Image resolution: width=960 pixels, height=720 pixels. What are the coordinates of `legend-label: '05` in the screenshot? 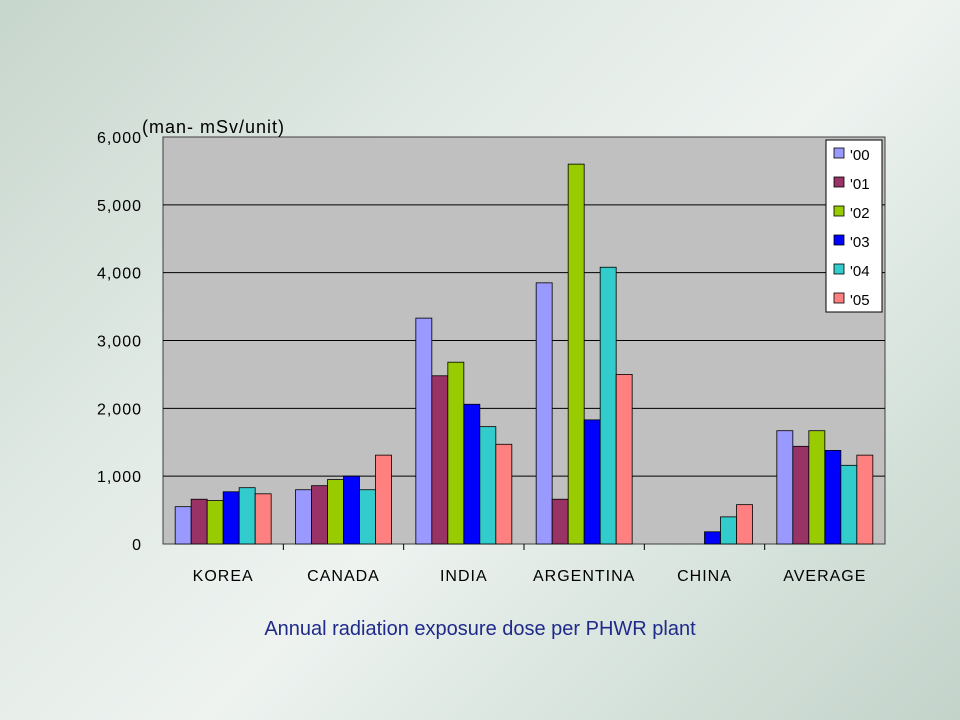 It's located at (860, 300).